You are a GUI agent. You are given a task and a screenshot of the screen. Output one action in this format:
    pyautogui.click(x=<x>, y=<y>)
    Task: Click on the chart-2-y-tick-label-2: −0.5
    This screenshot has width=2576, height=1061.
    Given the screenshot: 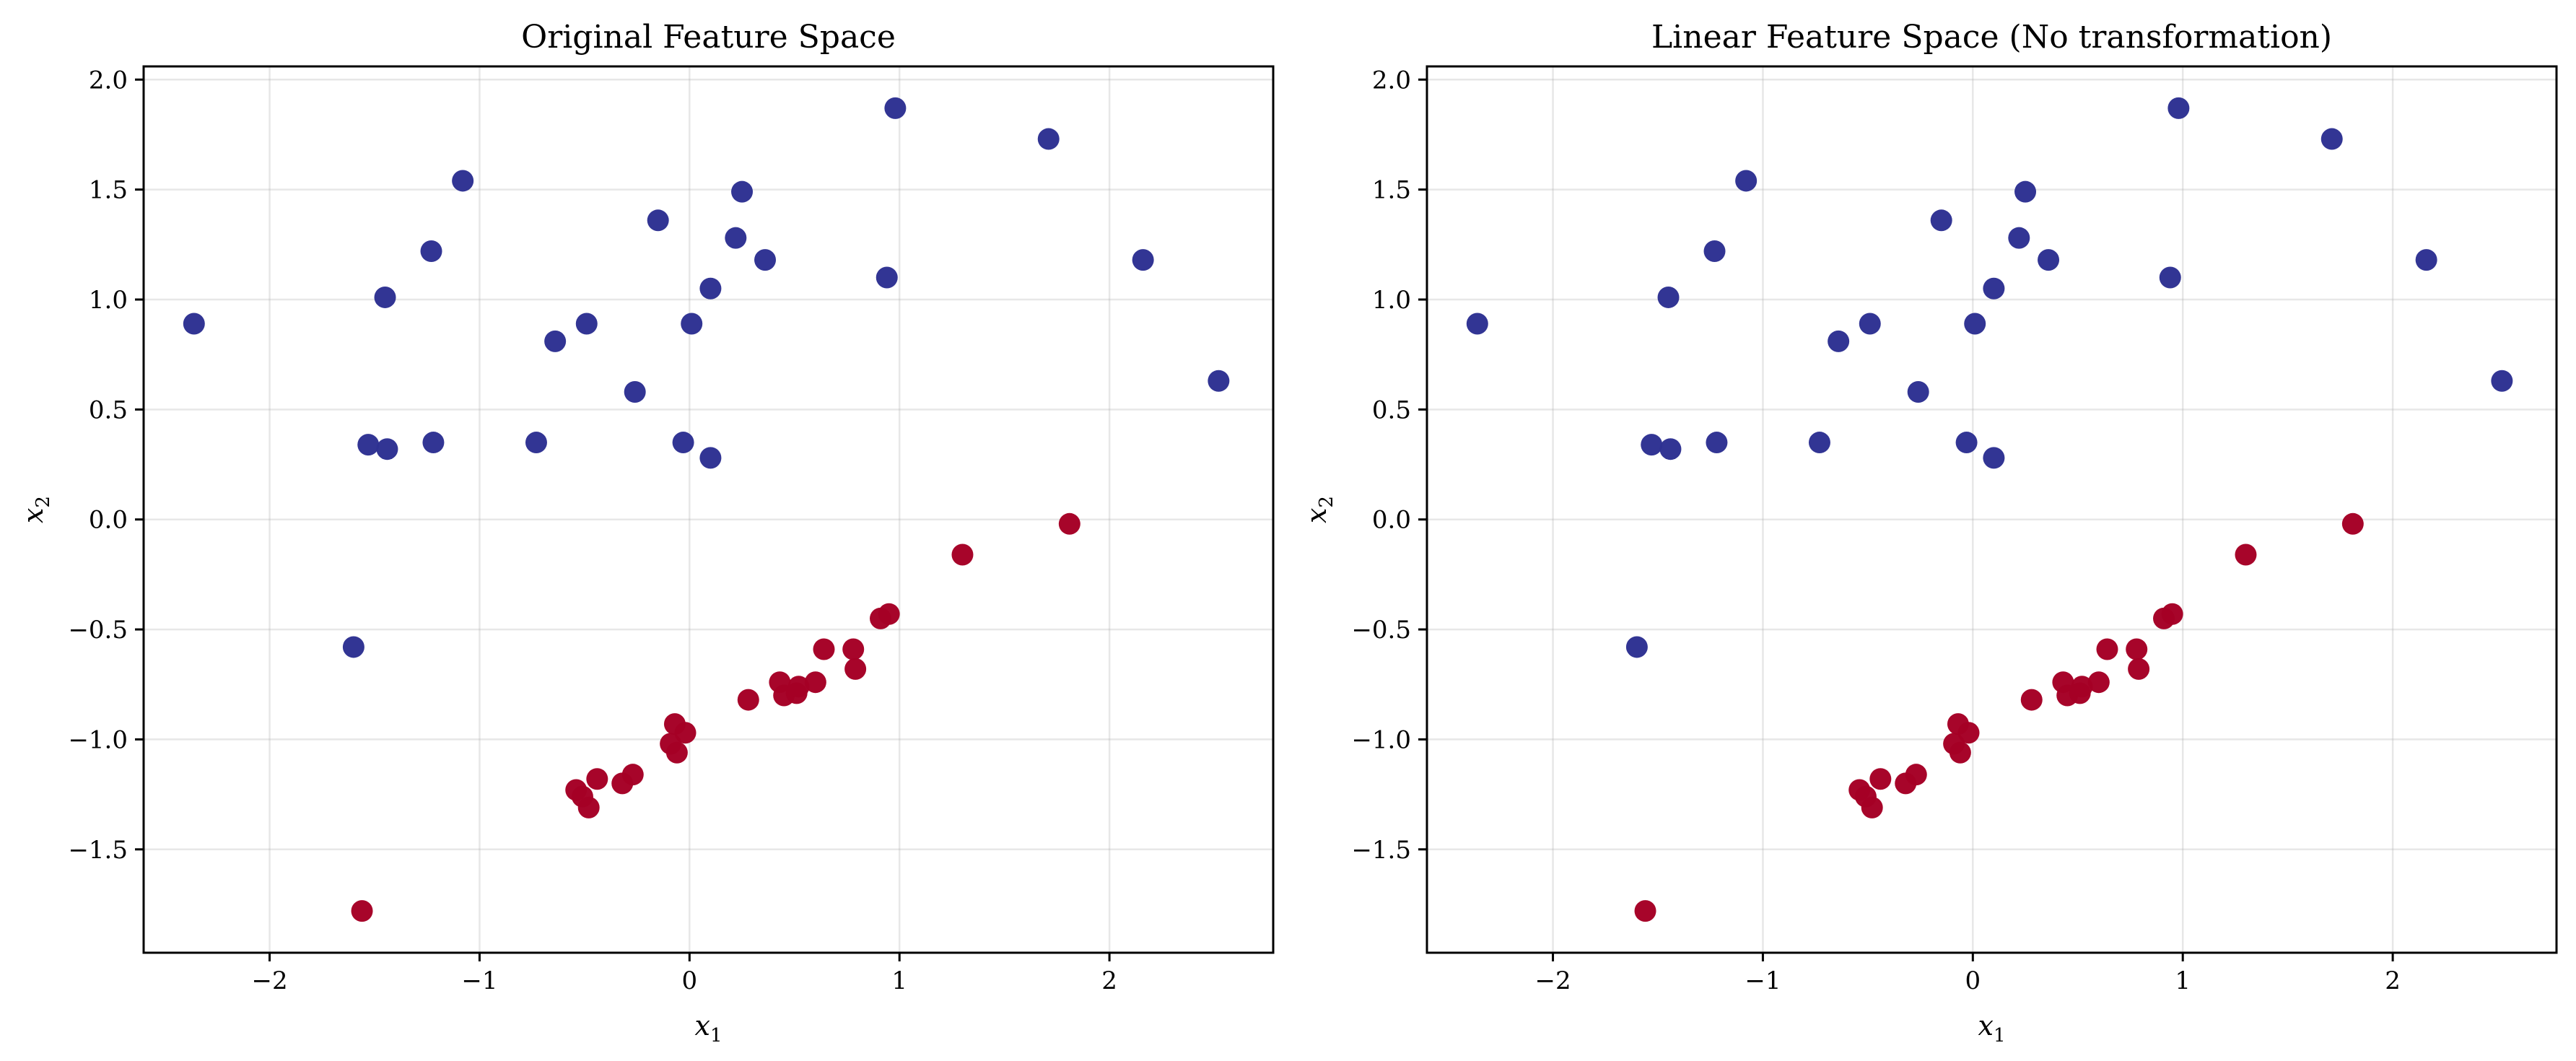 What is the action you would take?
    pyautogui.click(x=1381, y=630)
    